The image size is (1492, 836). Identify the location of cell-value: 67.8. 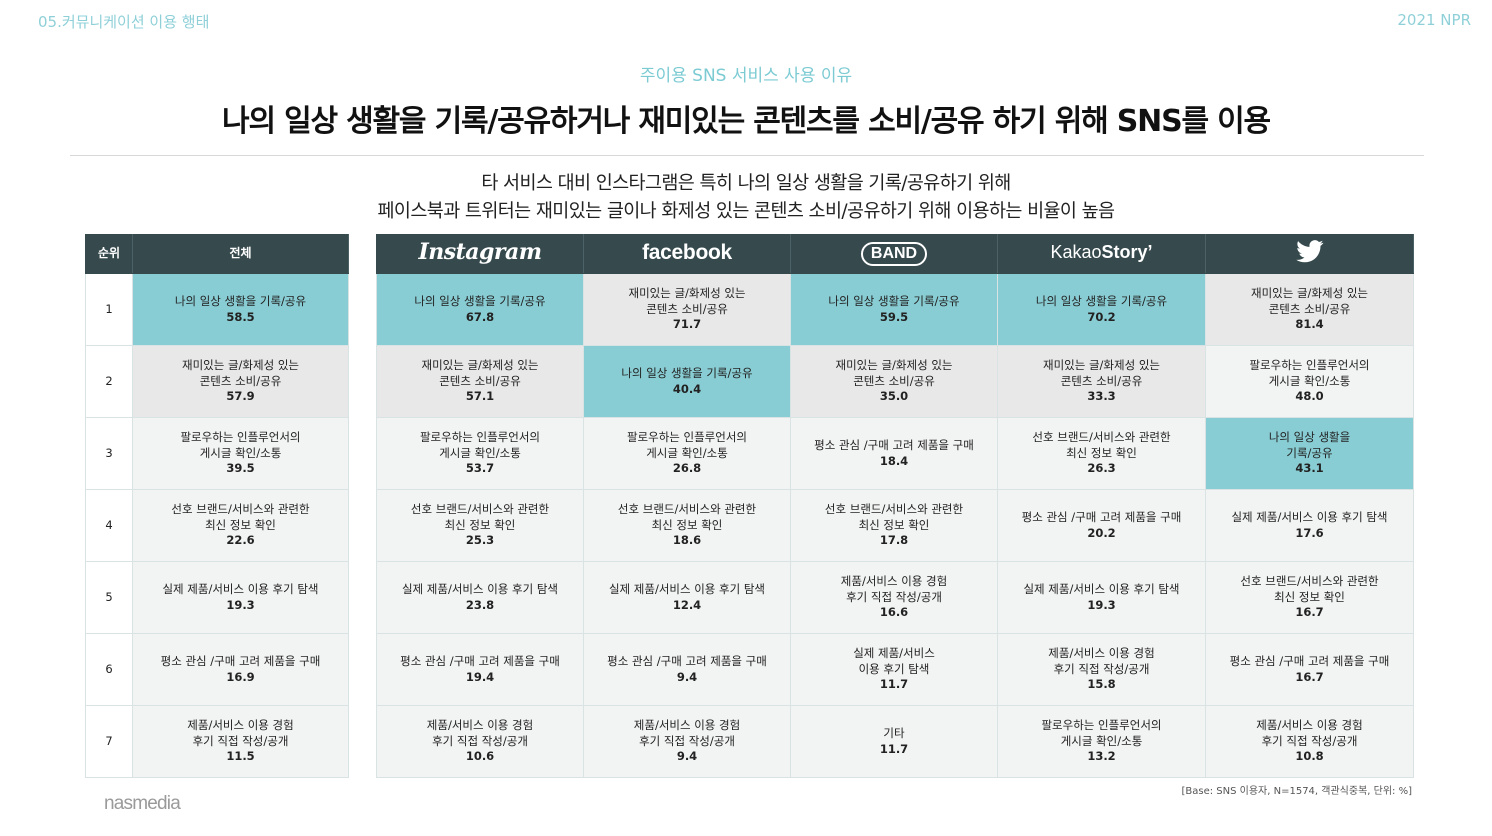
(480, 316).